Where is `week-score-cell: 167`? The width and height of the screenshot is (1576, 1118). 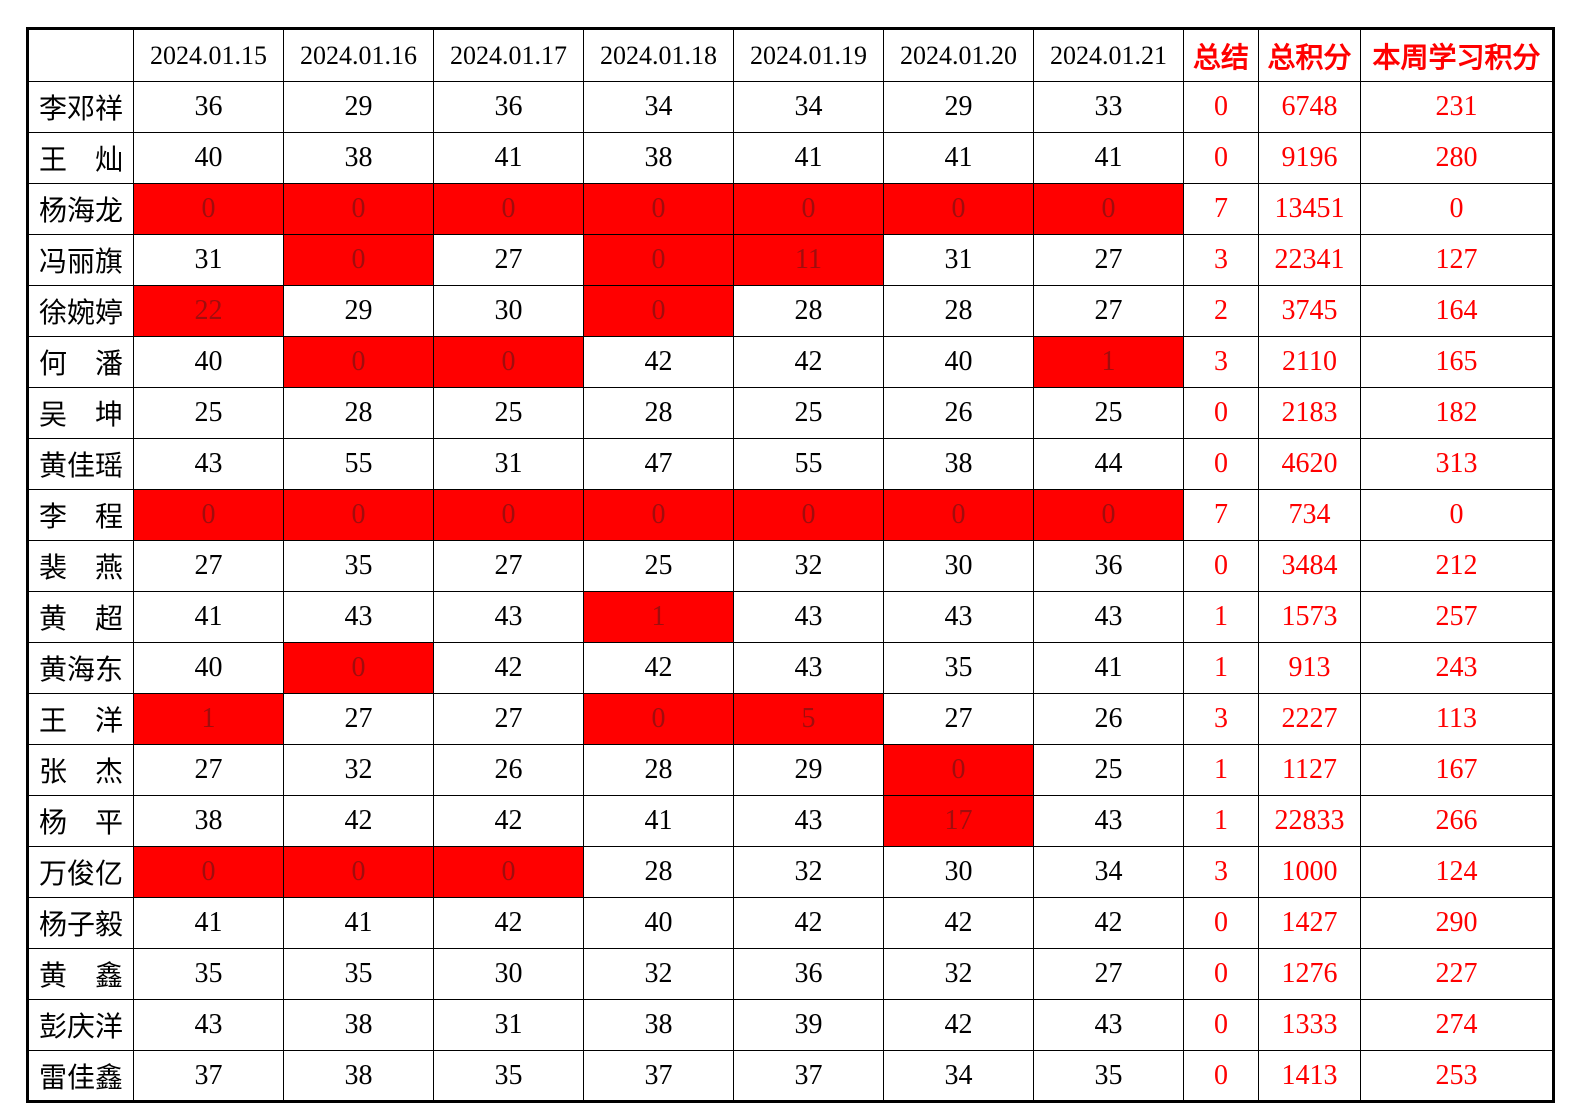
week-score-cell: 167 is located at coordinates (1457, 770).